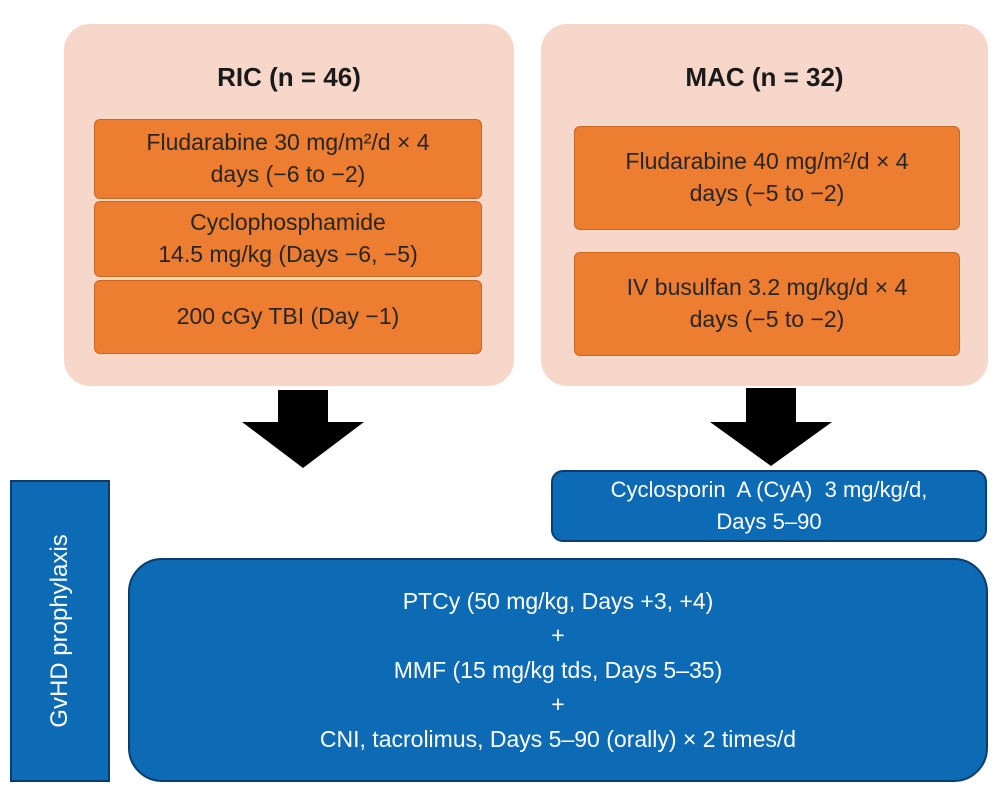  I want to click on prophylaxis-mmf: MMF (15 mg/kg tds, Days 5–35), so click(558, 669).